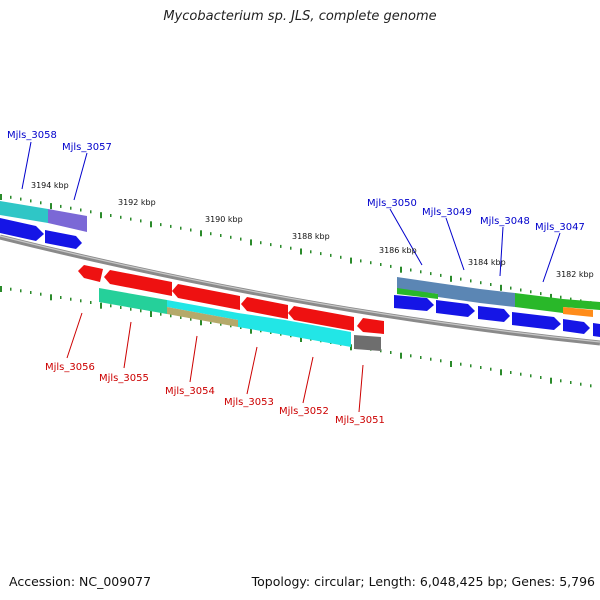 The height and width of the screenshot is (600, 600). Describe the element at coordinates (70, 367) in the screenshot. I see `gene-label-mjls-3056: Mjls_3056` at that location.